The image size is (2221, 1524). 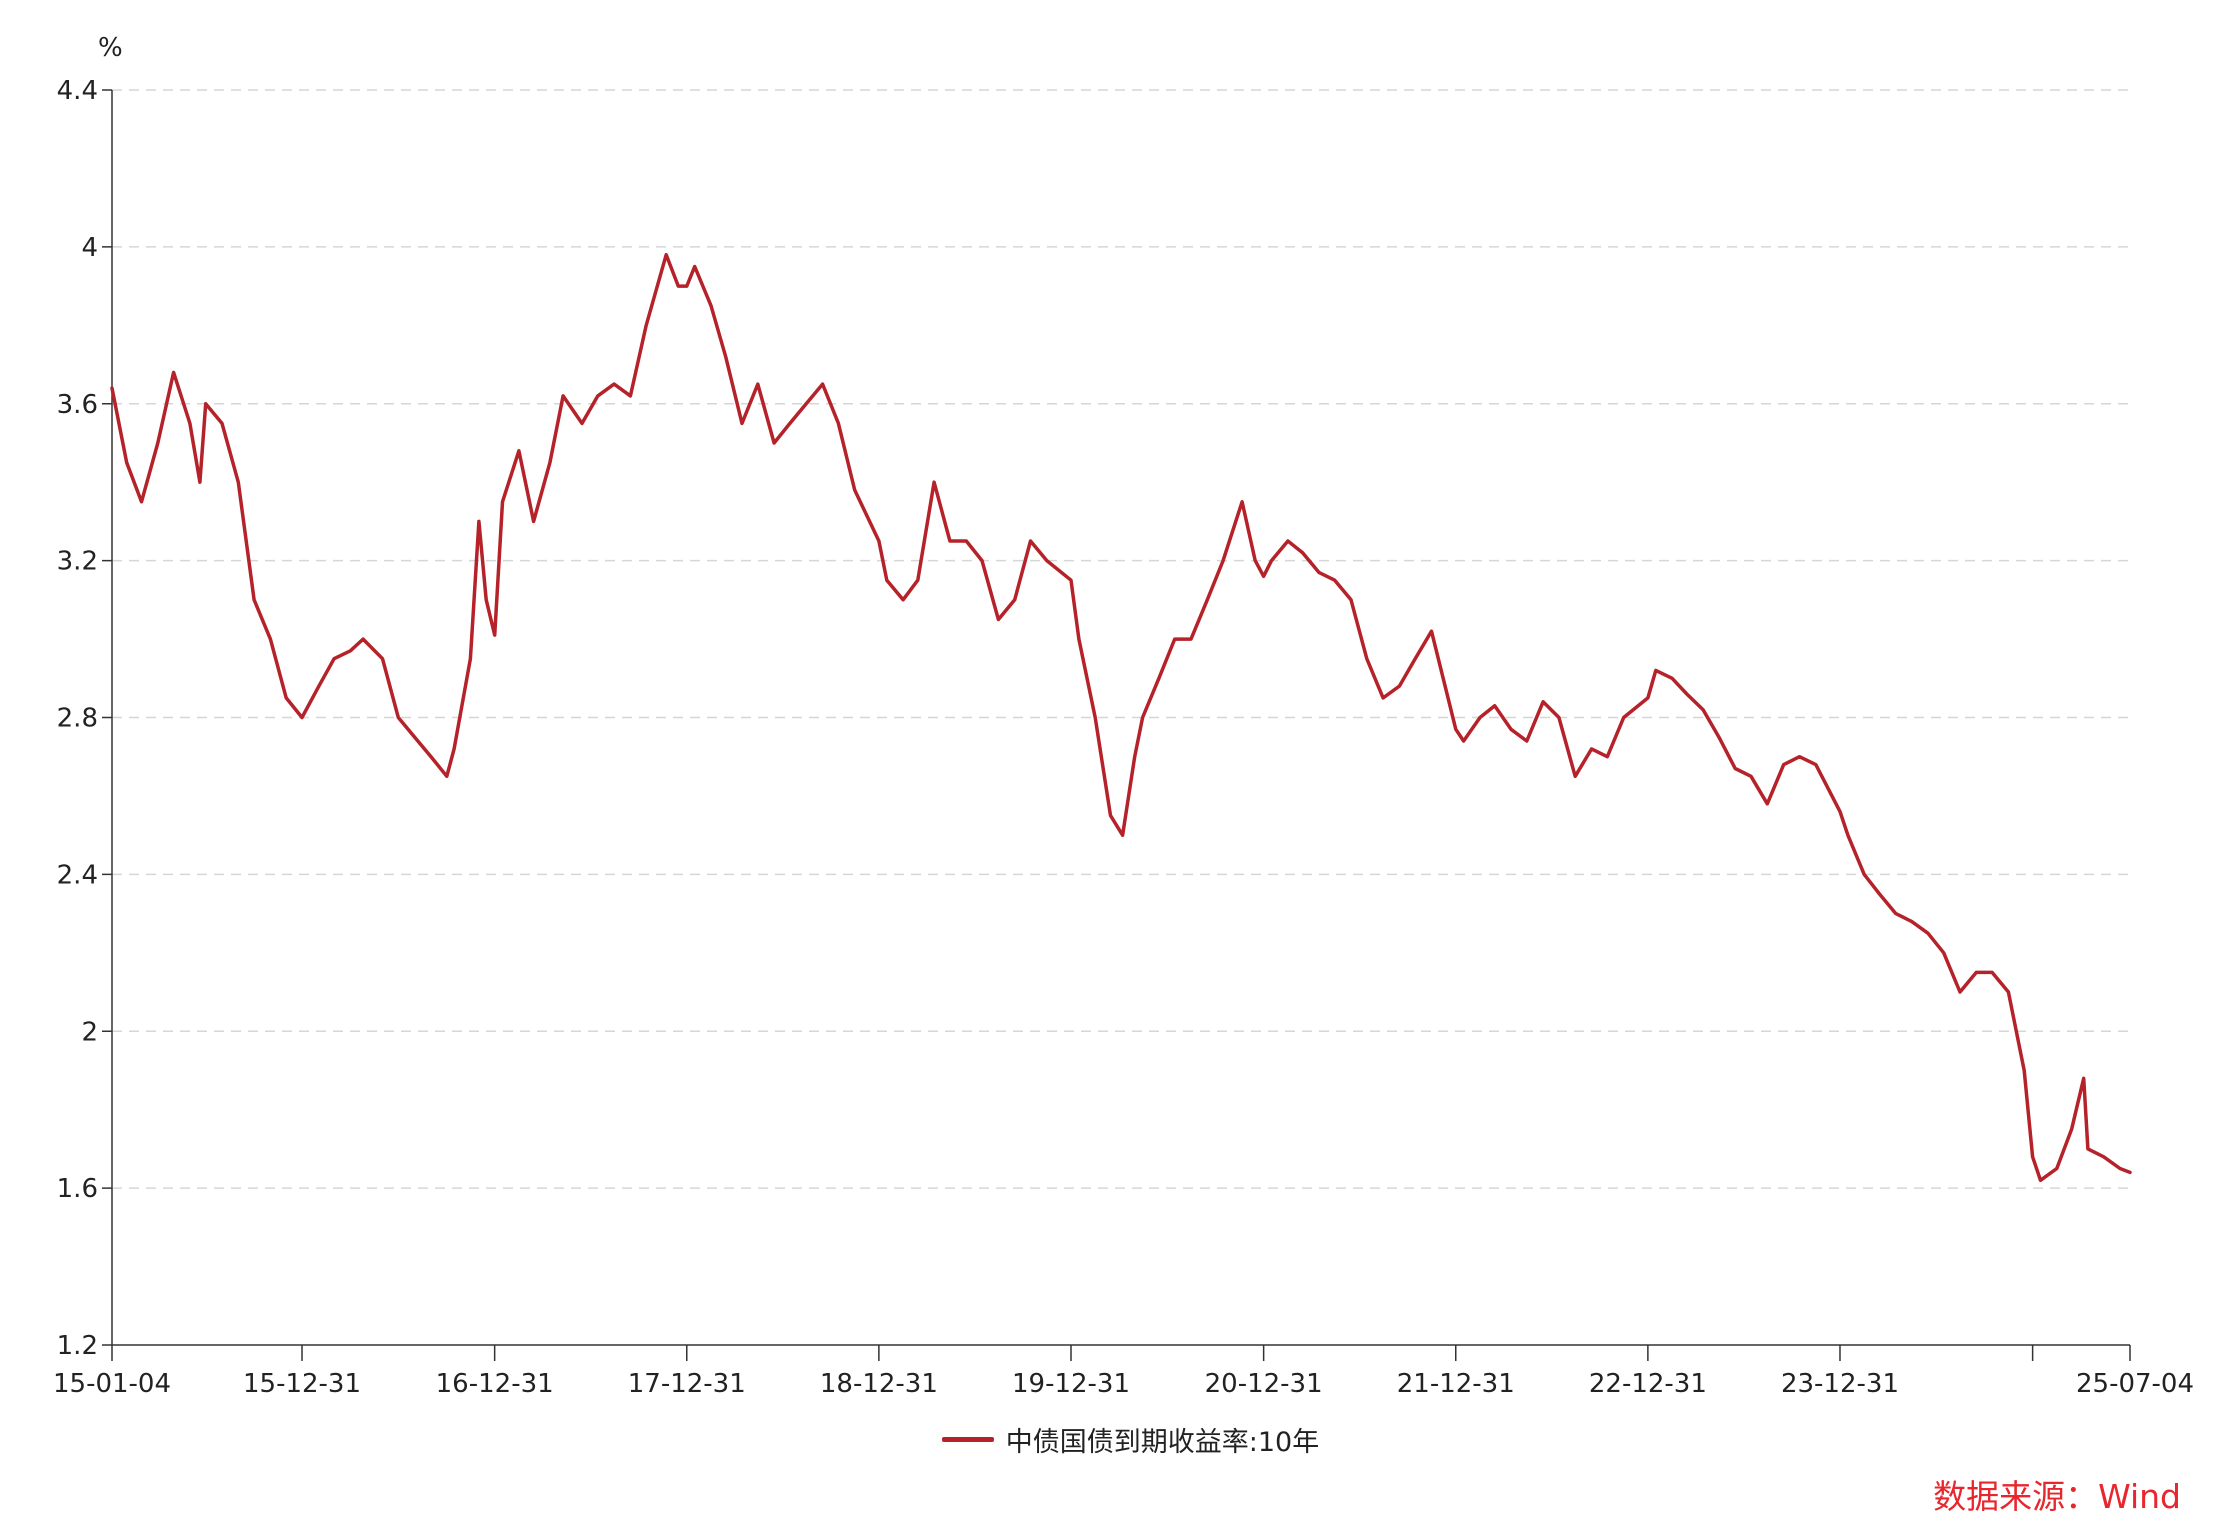 What do you see at coordinates (1071, 1384) in the screenshot?
I see `x-tick-label-5: 19-12-31` at bounding box center [1071, 1384].